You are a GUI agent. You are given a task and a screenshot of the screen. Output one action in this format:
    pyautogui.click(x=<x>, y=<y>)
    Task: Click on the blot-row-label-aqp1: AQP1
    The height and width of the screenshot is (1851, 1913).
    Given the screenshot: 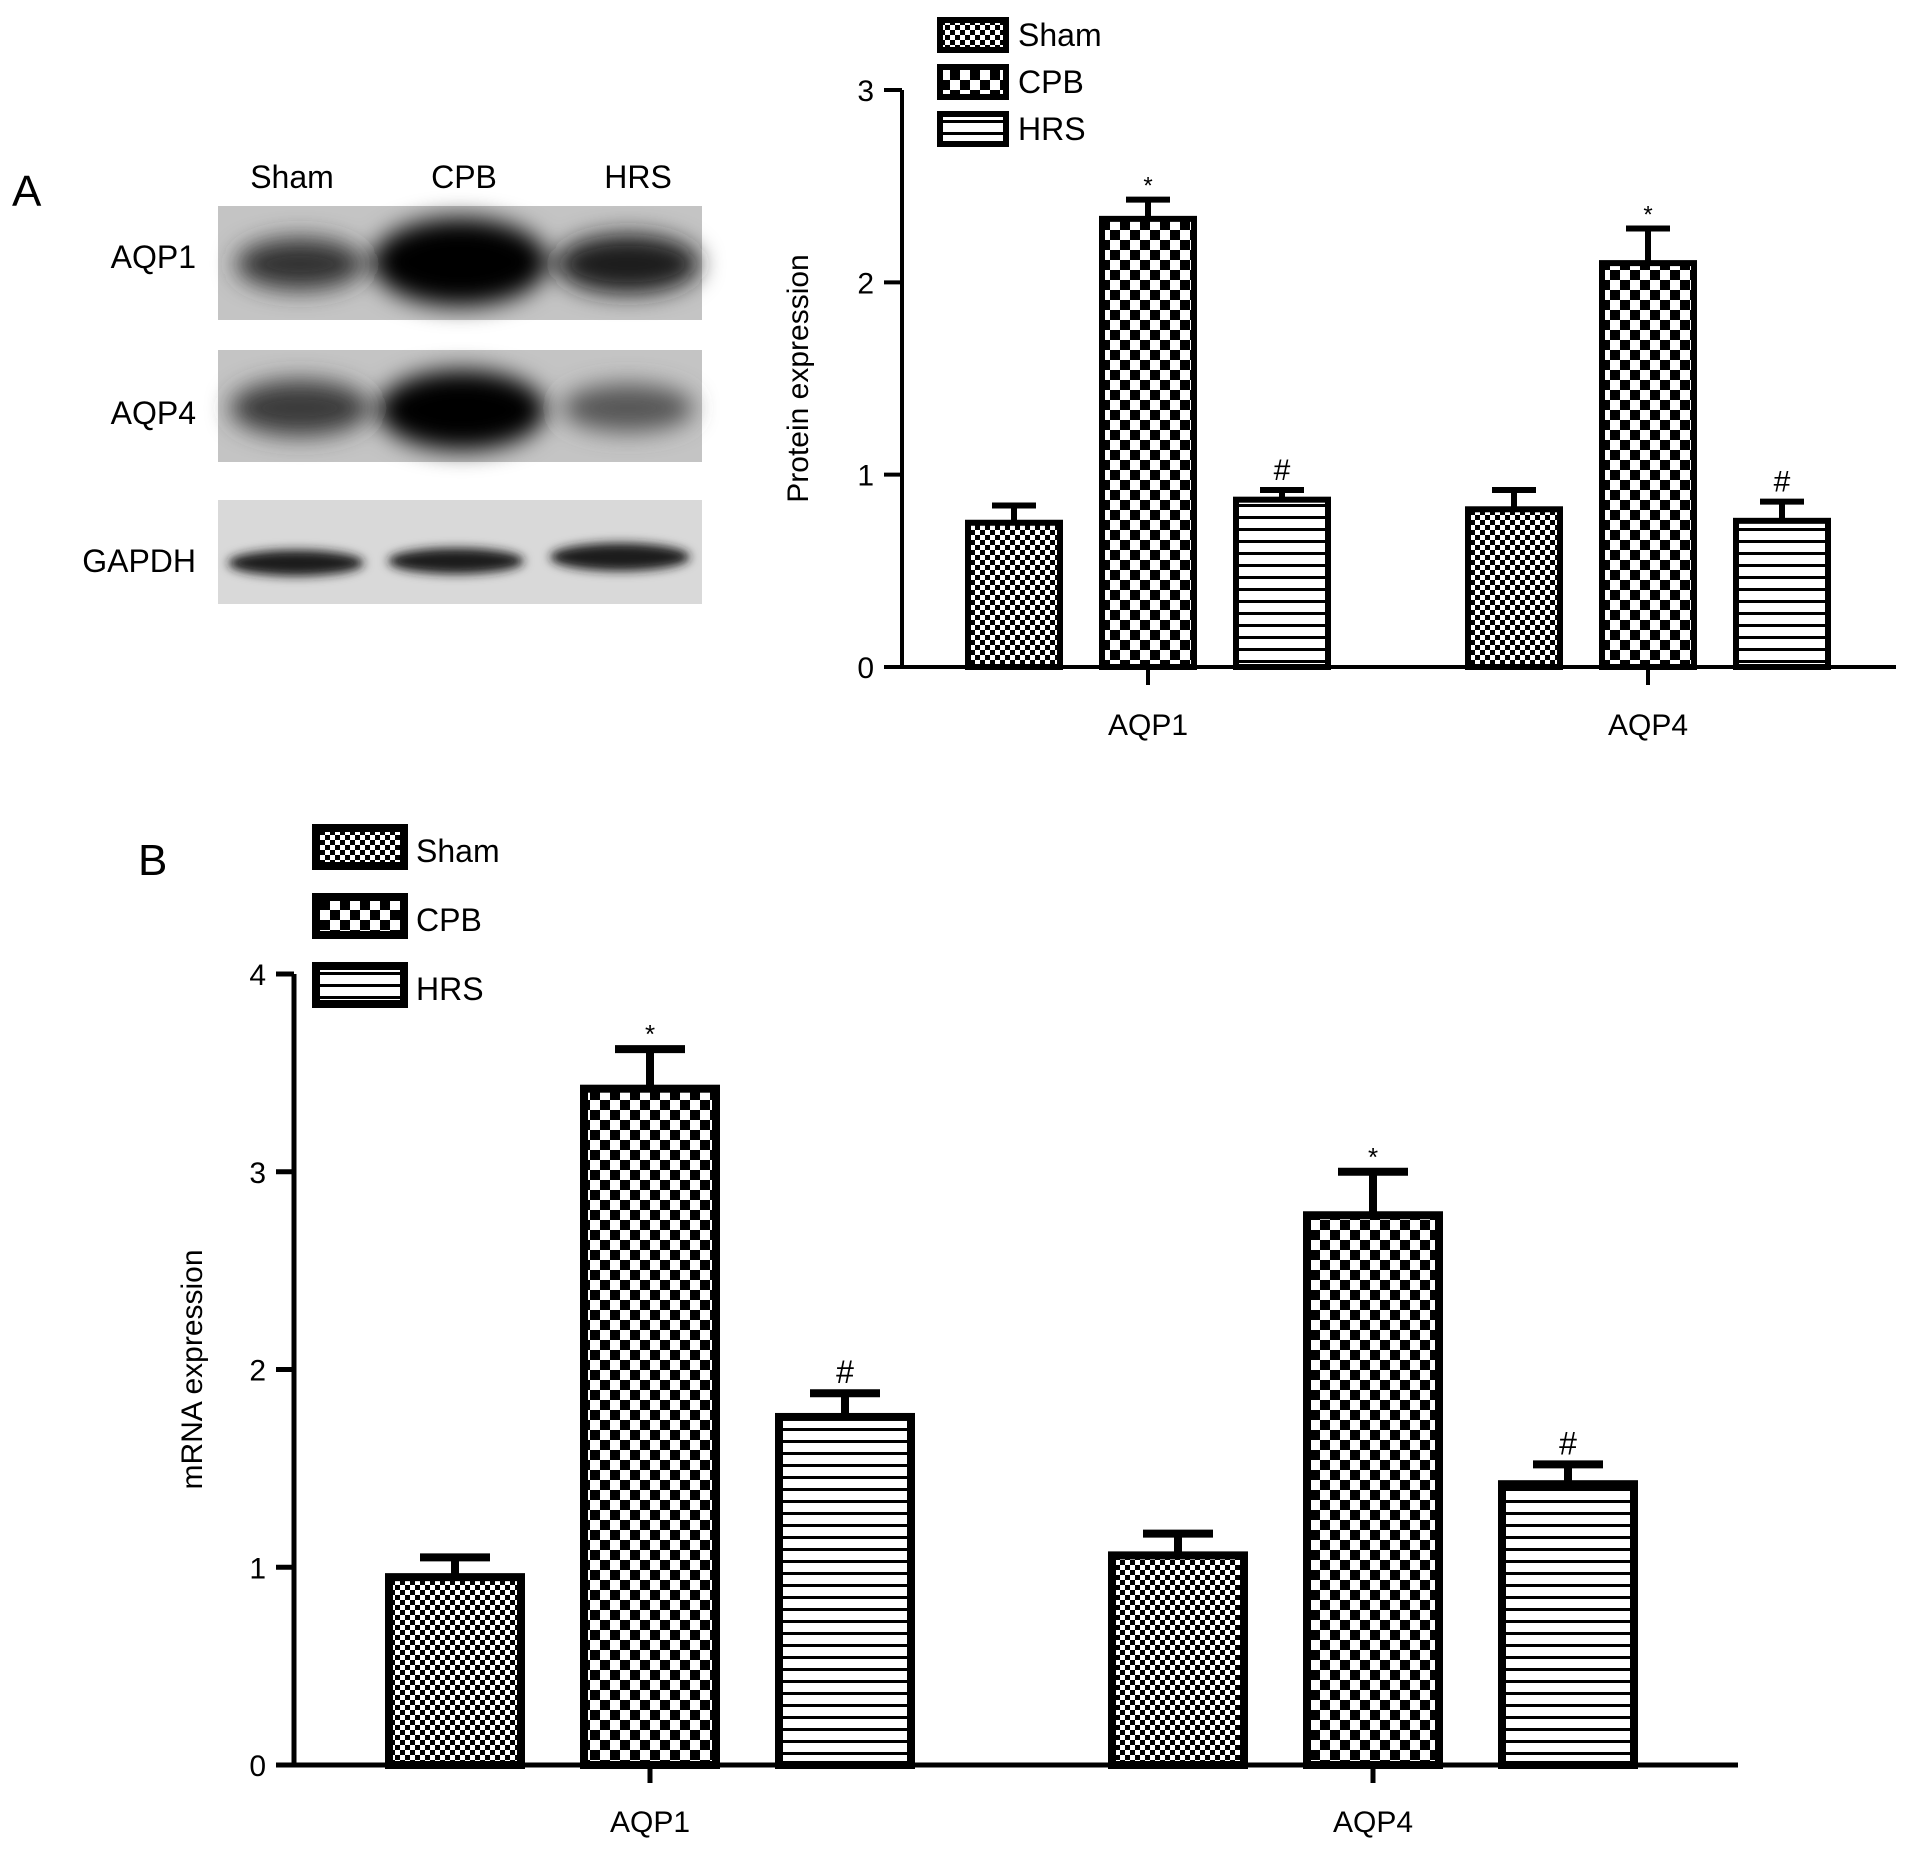 What is the action you would take?
    pyautogui.click(x=153, y=257)
    